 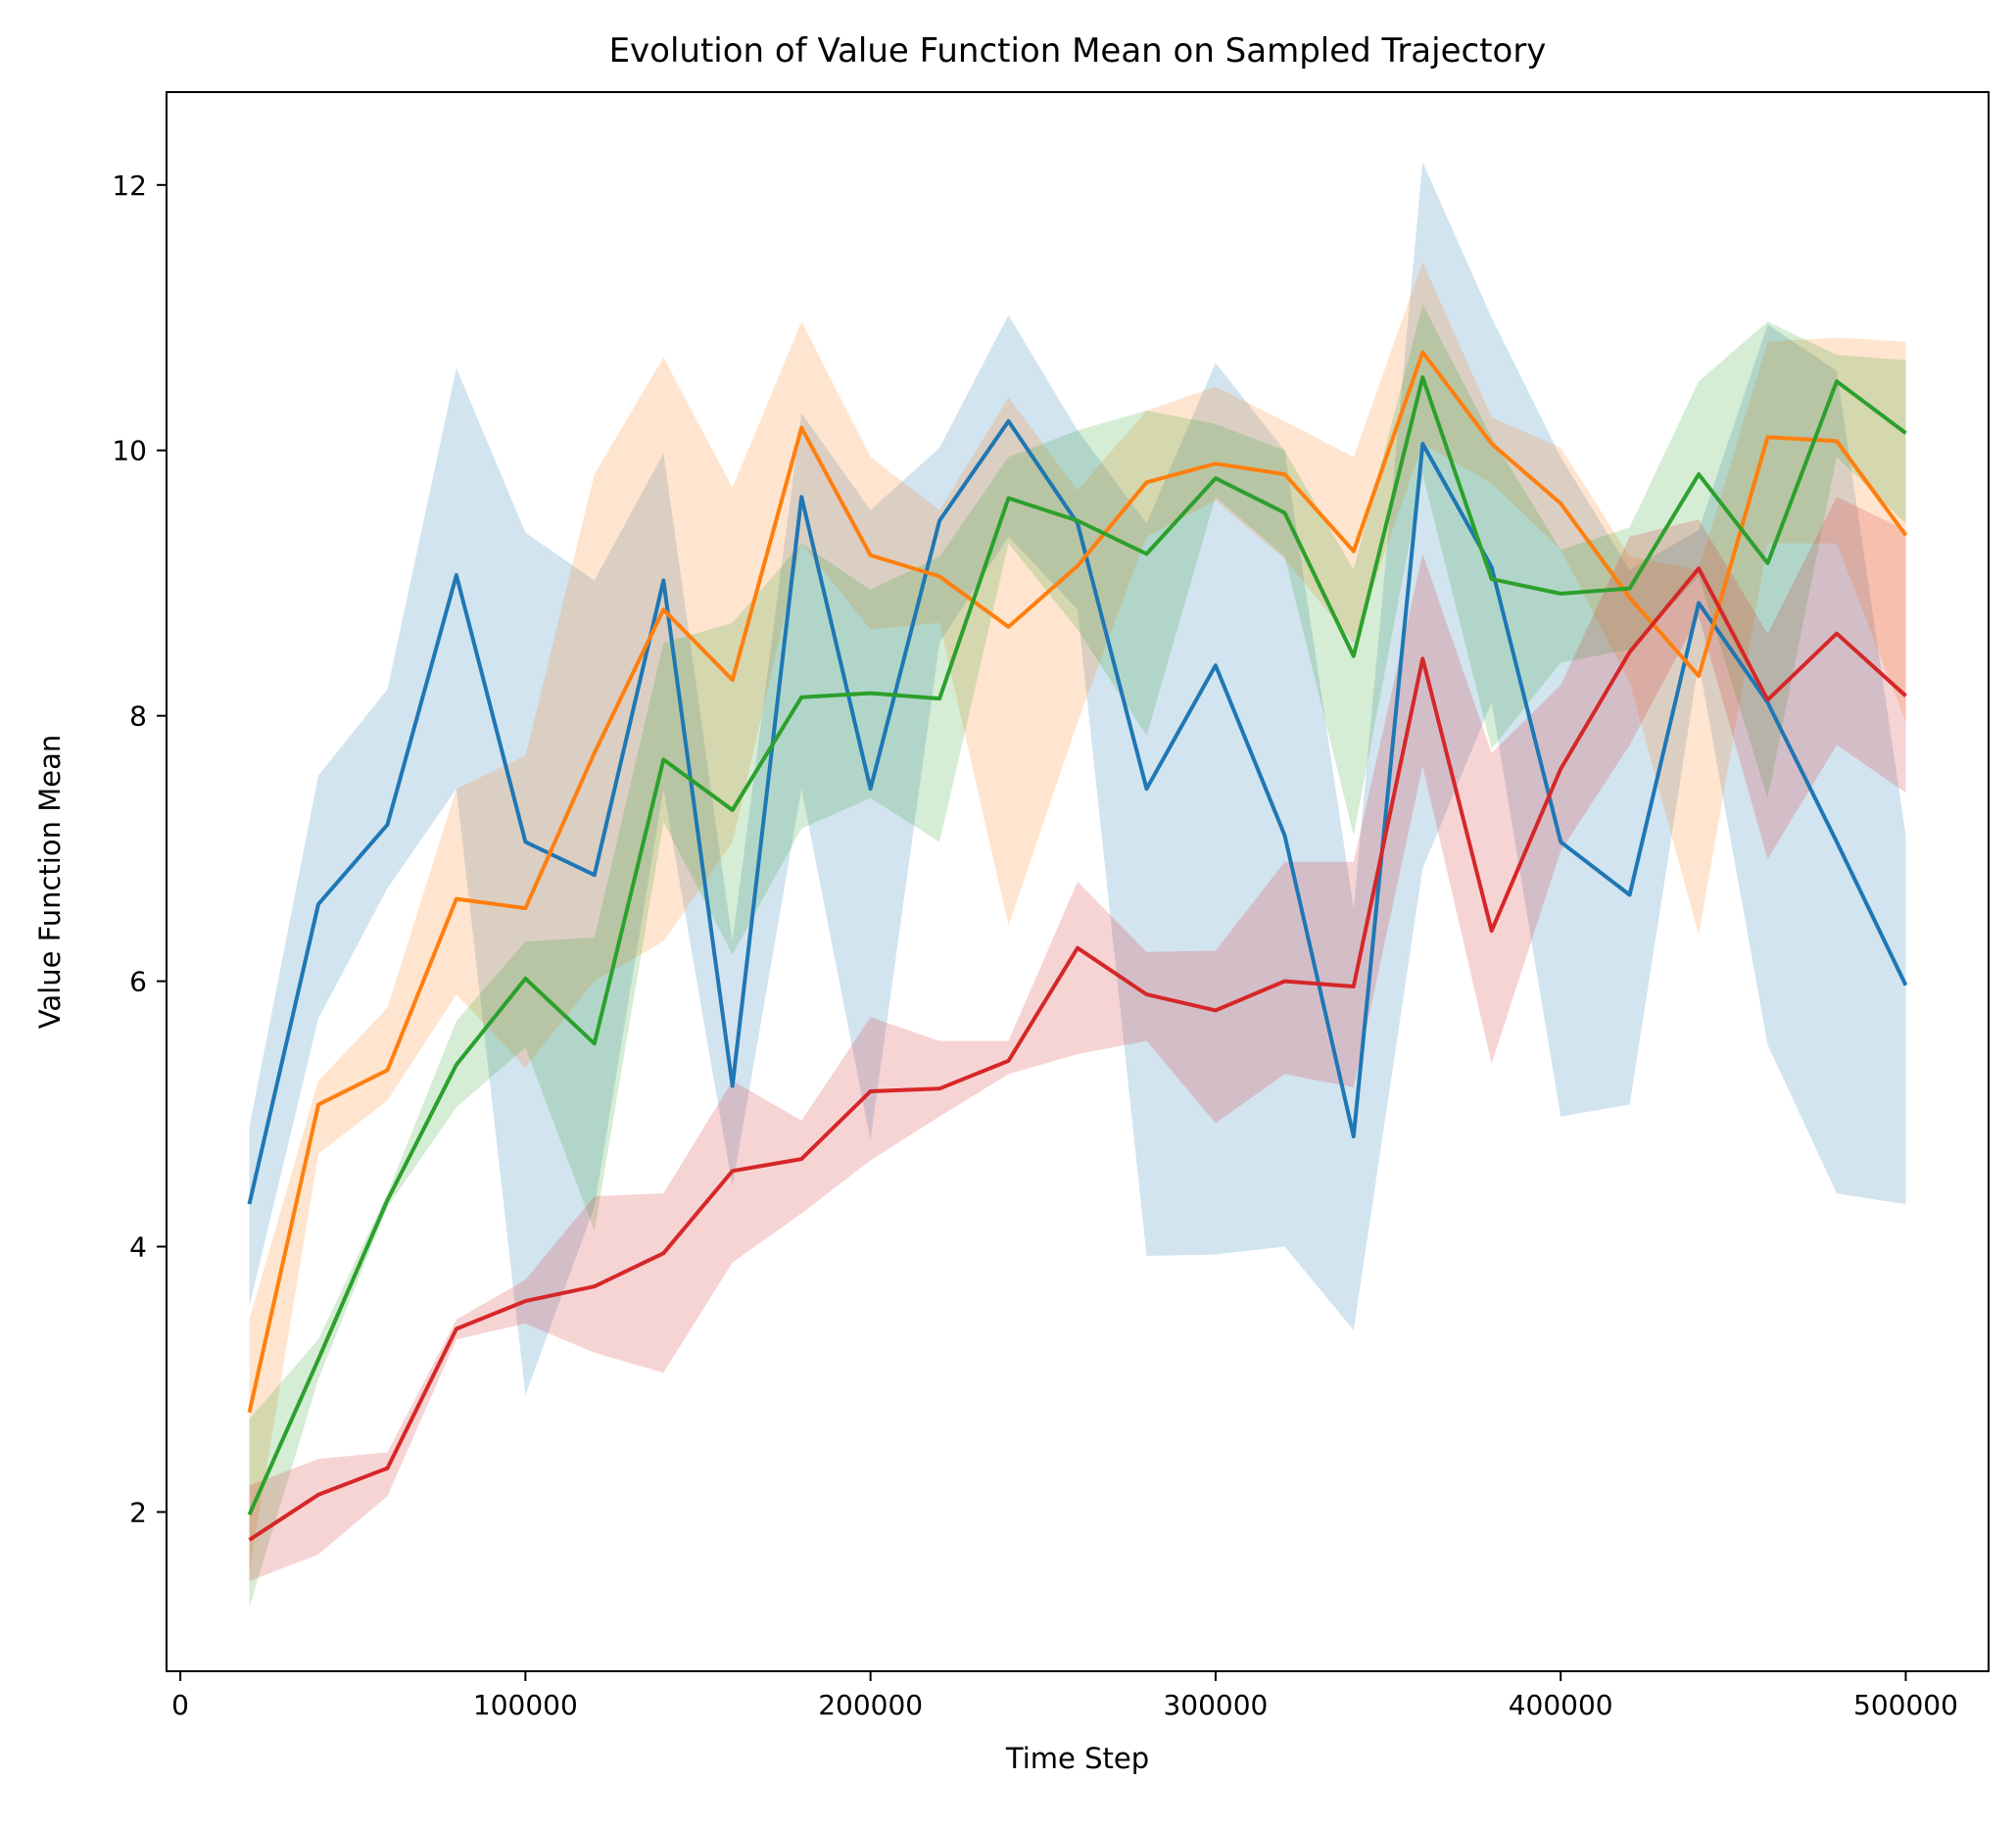 I want to click on x-tick-label: 400000, so click(x=1561, y=1705).